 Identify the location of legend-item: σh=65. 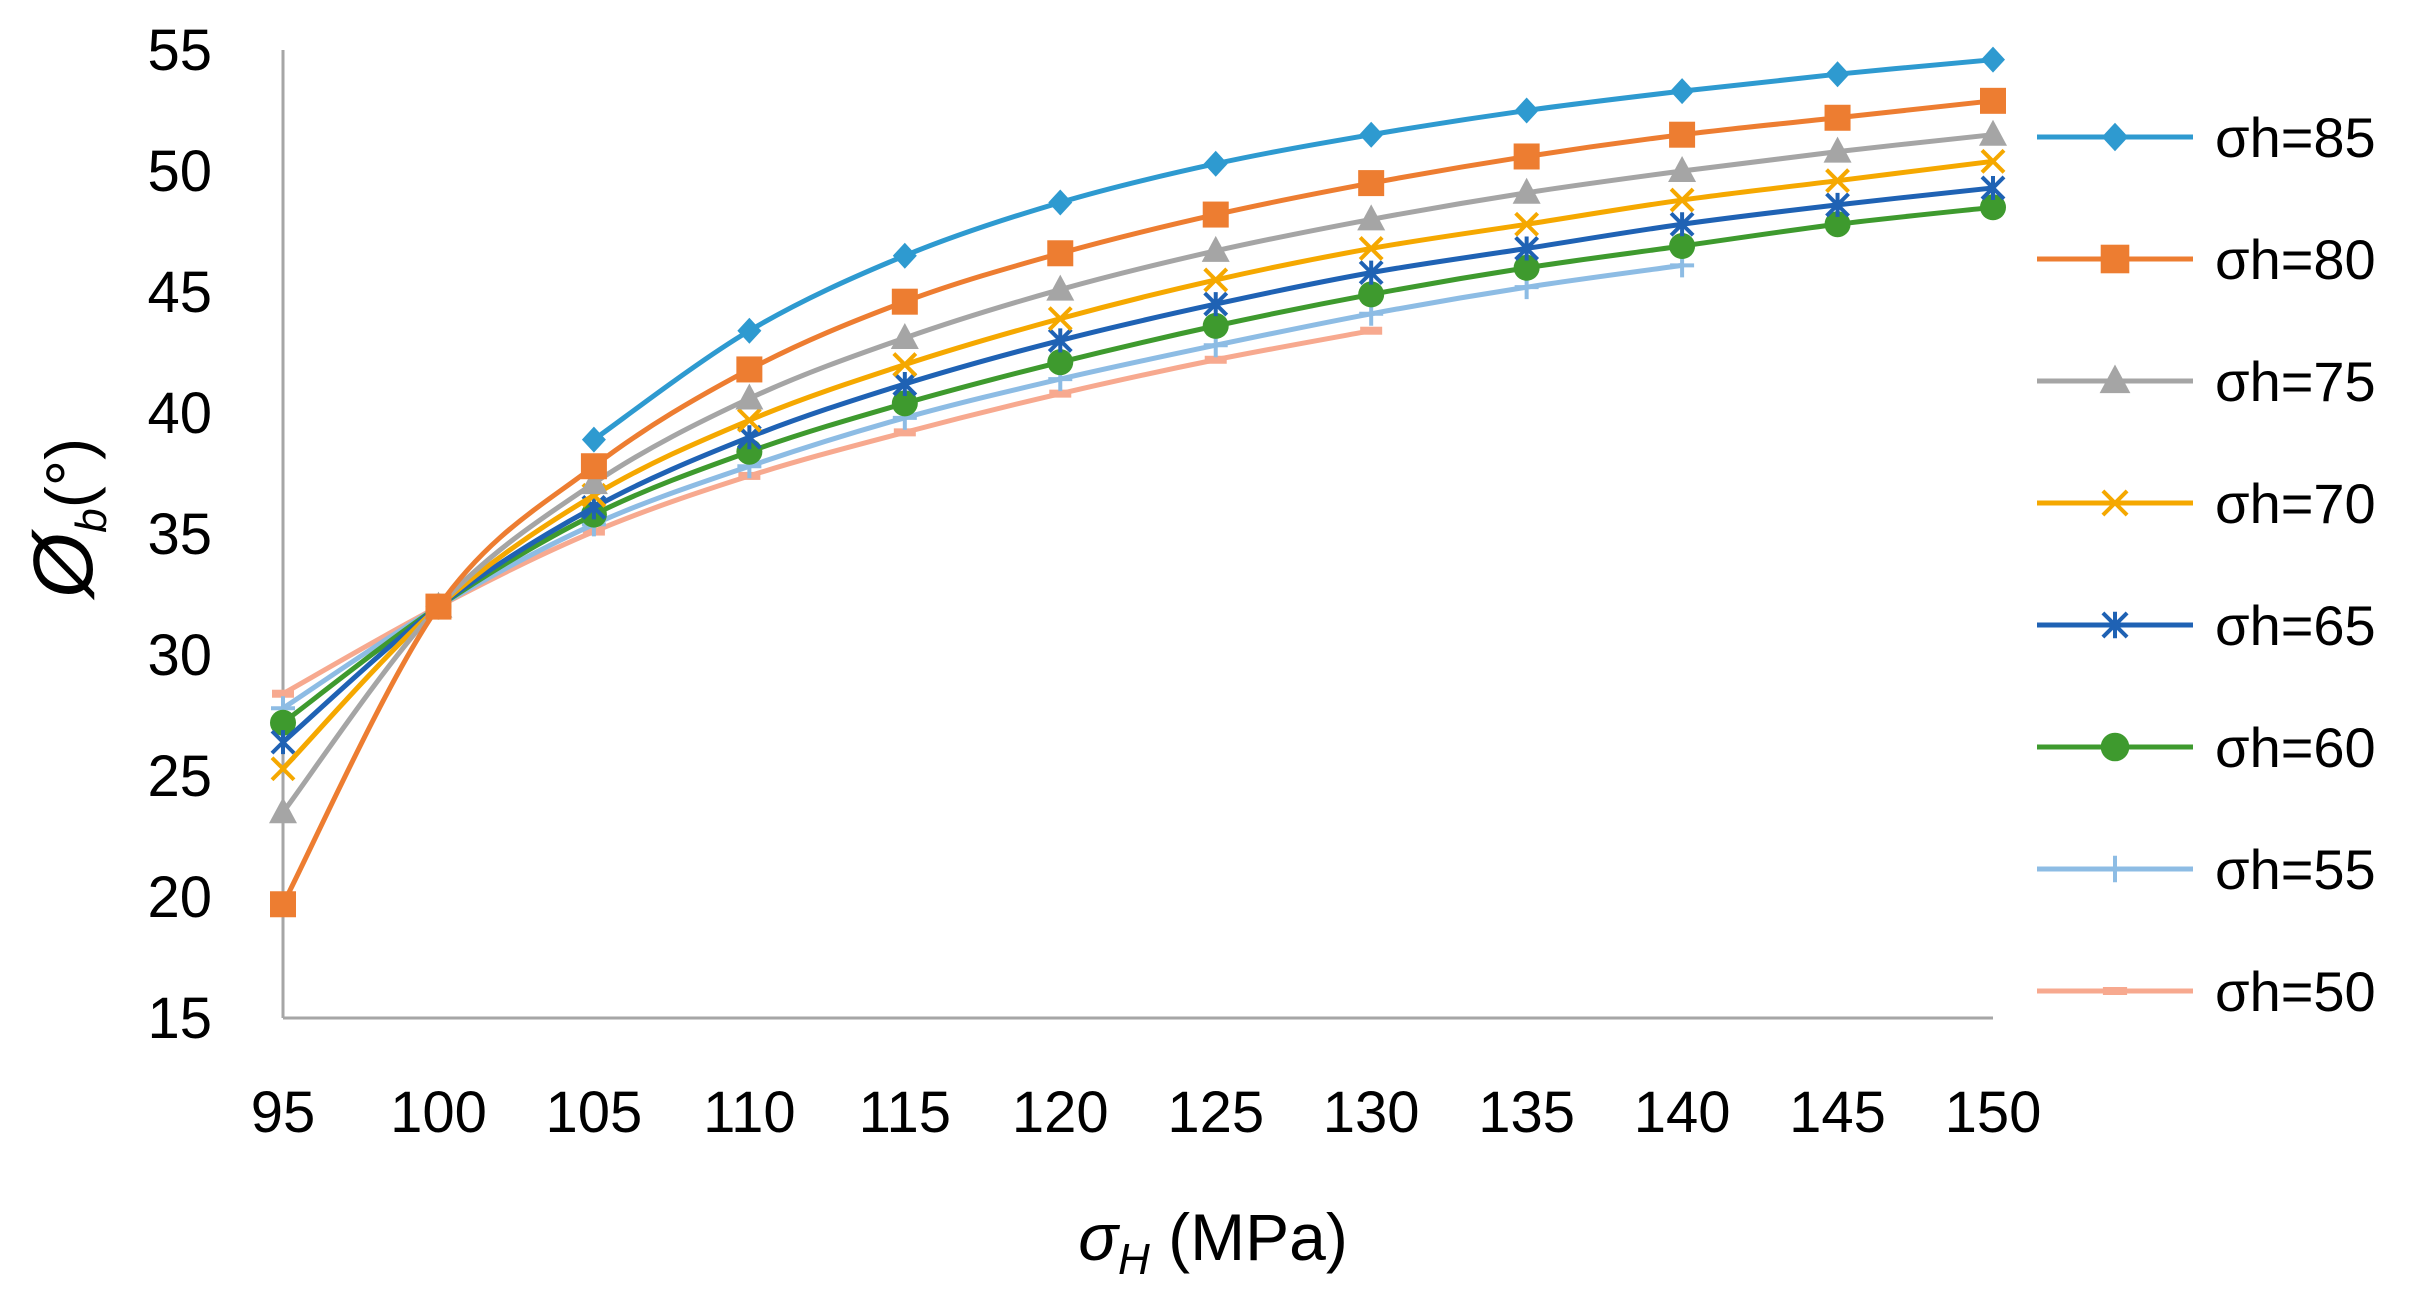
(2206, 625).